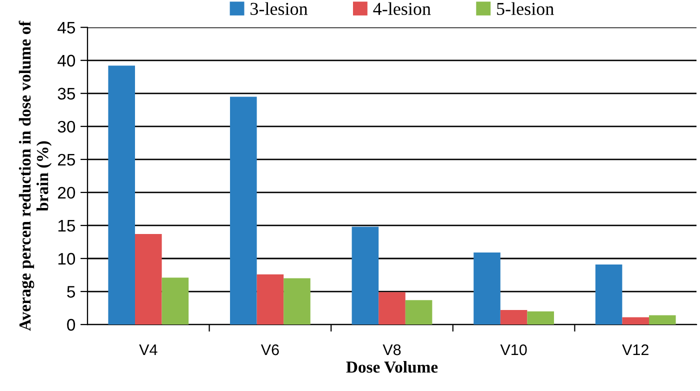  What do you see at coordinates (391, 350) in the screenshot?
I see `x-tick-label: V8` at bounding box center [391, 350].